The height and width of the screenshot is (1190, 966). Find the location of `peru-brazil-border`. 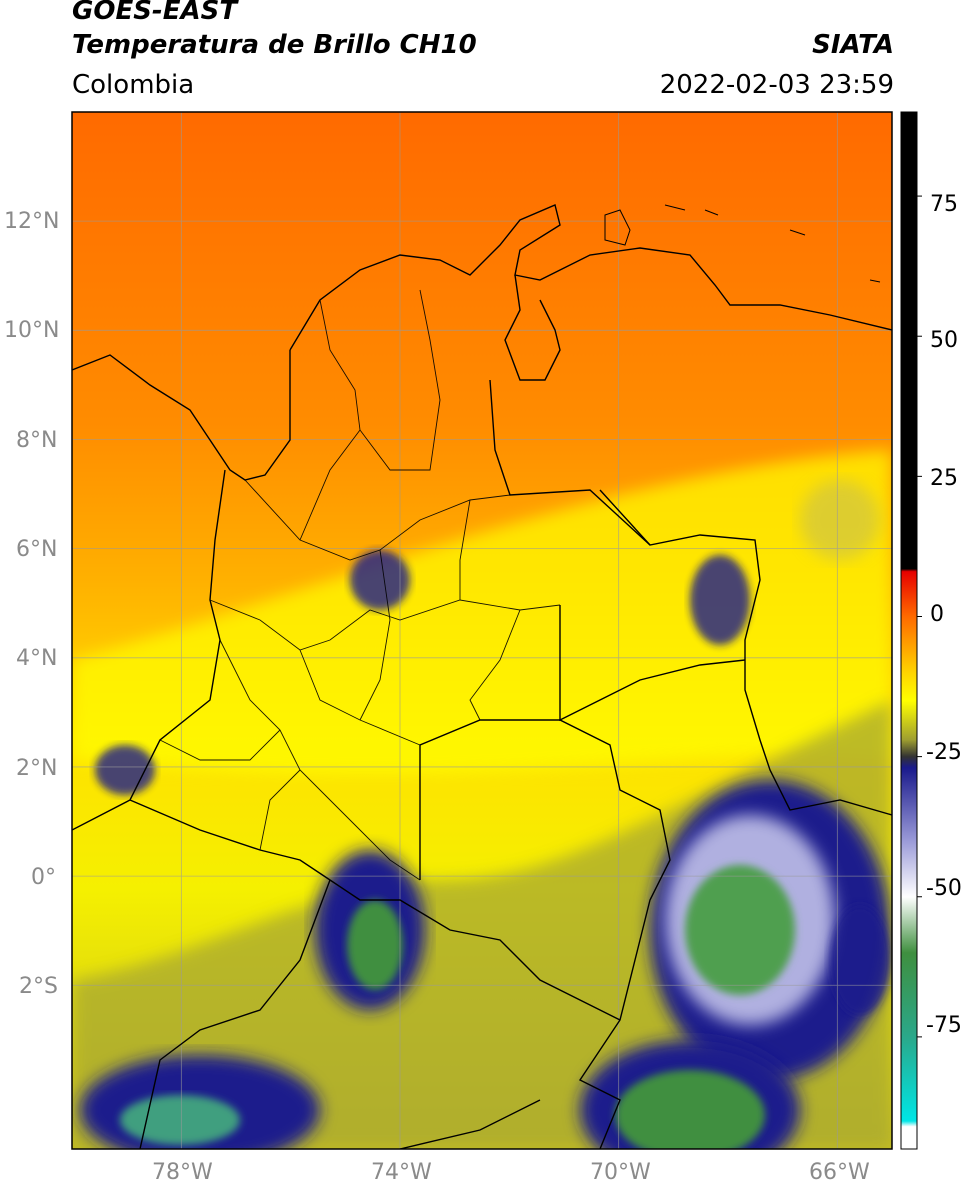

peru-brazil-border is located at coordinates (470, 1124).